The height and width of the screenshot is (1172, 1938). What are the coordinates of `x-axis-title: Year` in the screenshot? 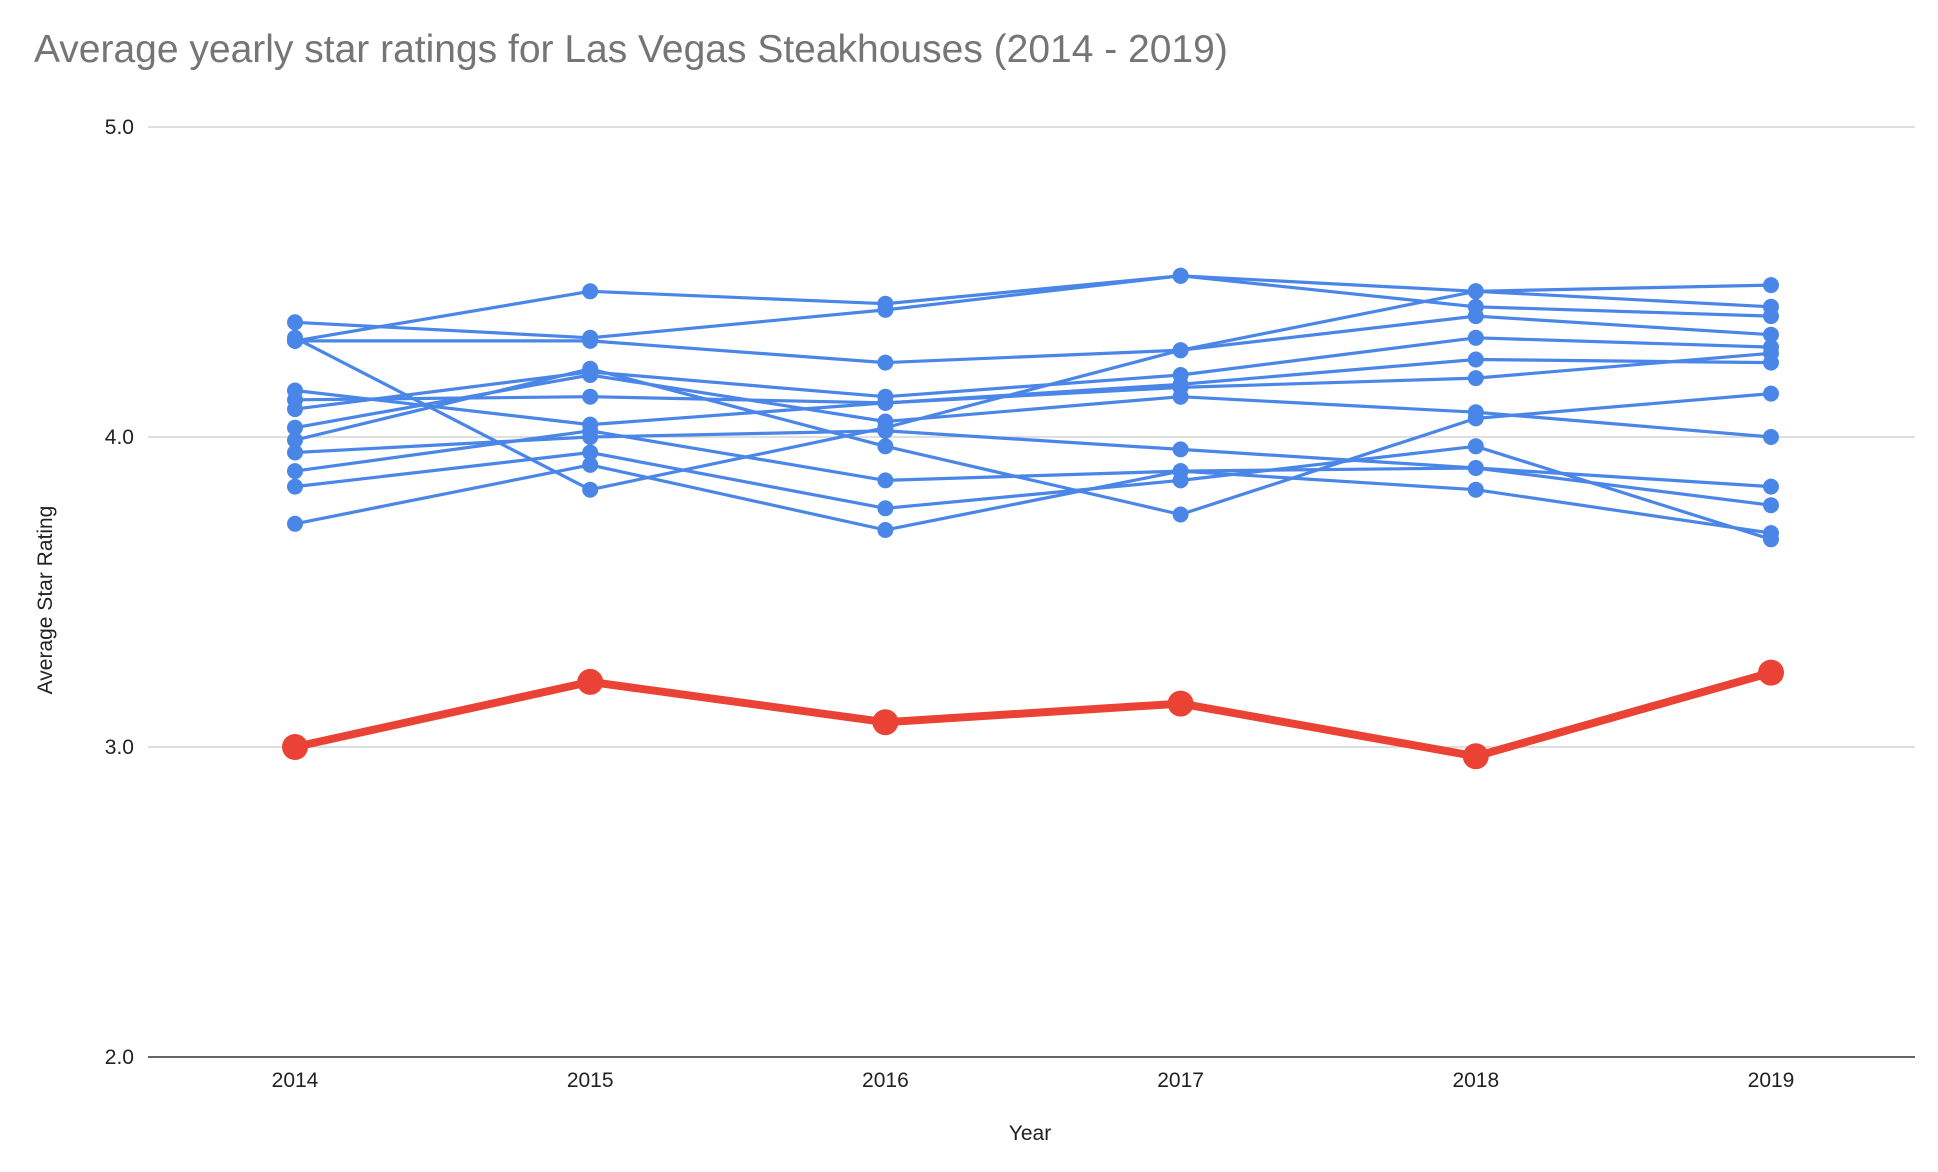 It's located at (1030, 1133).